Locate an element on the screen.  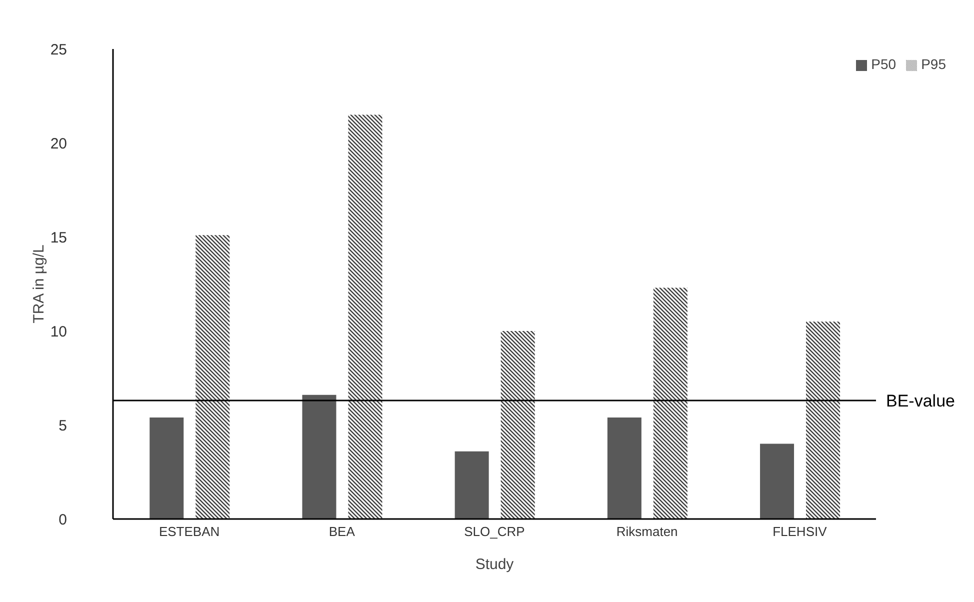
x-tick-label: ESTEBAN is located at coordinates (189, 532).